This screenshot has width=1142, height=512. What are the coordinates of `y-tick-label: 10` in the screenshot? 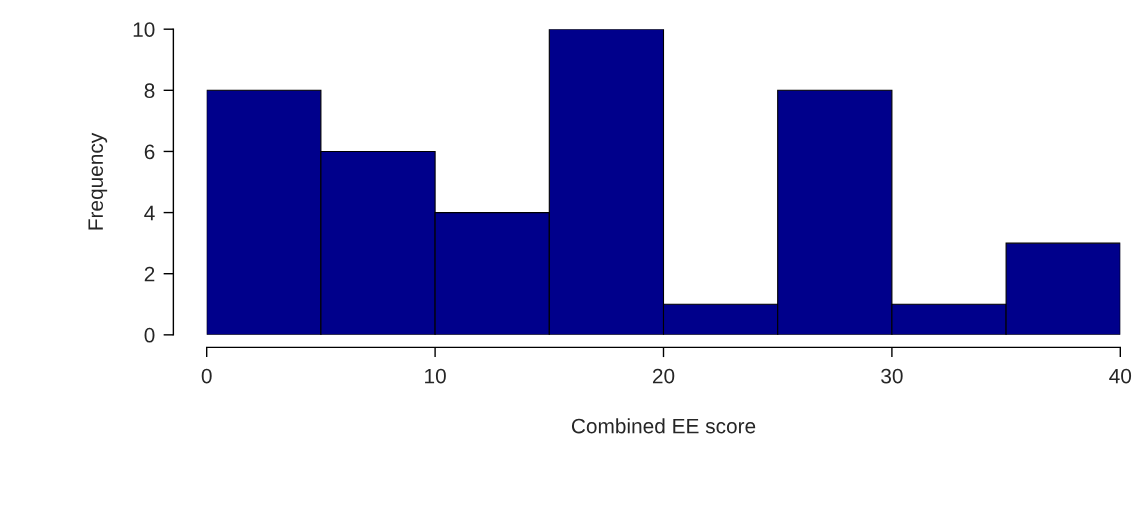 It's located at (144, 29).